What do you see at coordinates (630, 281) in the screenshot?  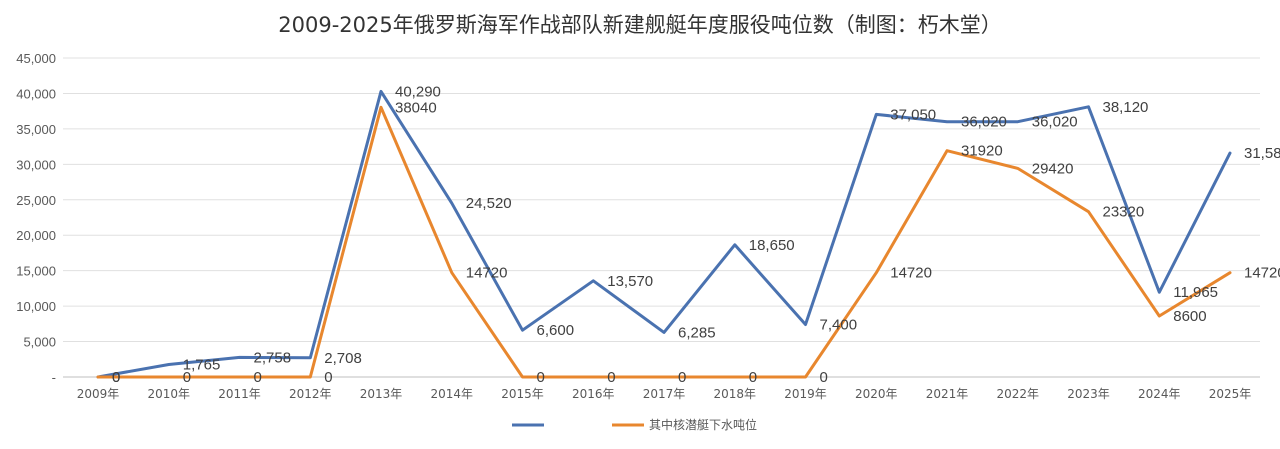 I see `data-label-1: 13,570` at bounding box center [630, 281].